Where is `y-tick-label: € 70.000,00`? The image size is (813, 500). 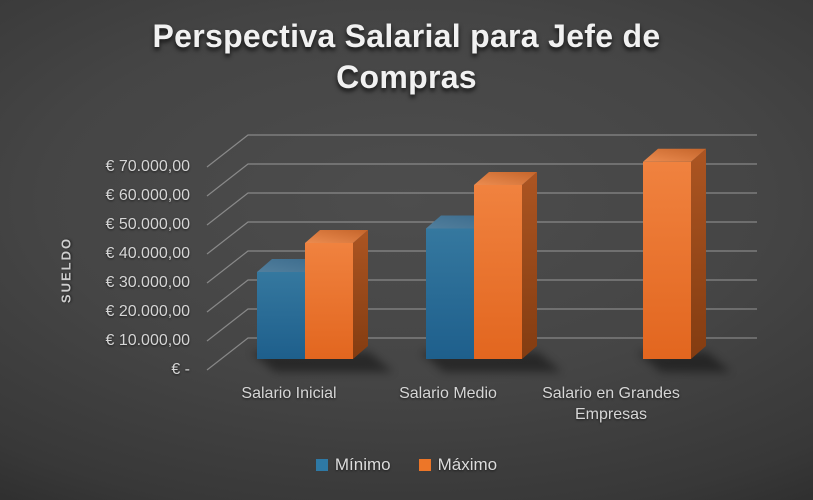
y-tick-label: € 70.000,00 is located at coordinates (147, 166).